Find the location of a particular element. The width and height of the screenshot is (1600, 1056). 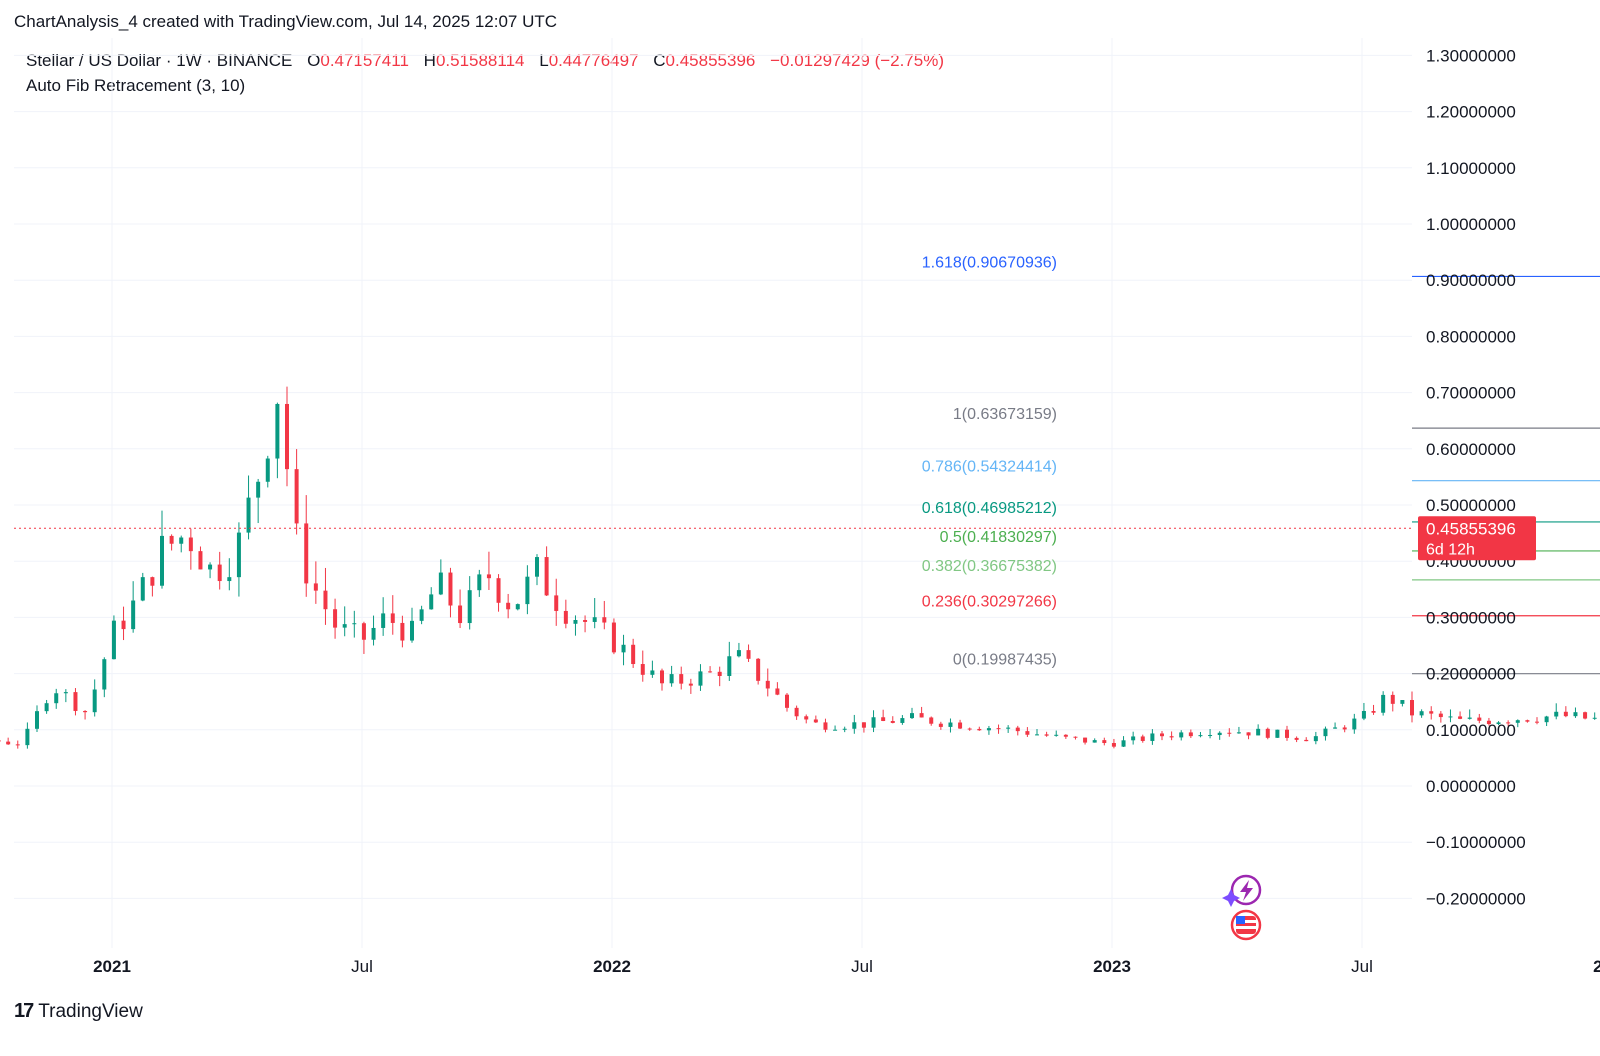

time-axis: 2021Jul2022Jul2023Jul2024Jul2025Jul2026 is located at coordinates (846, 966).